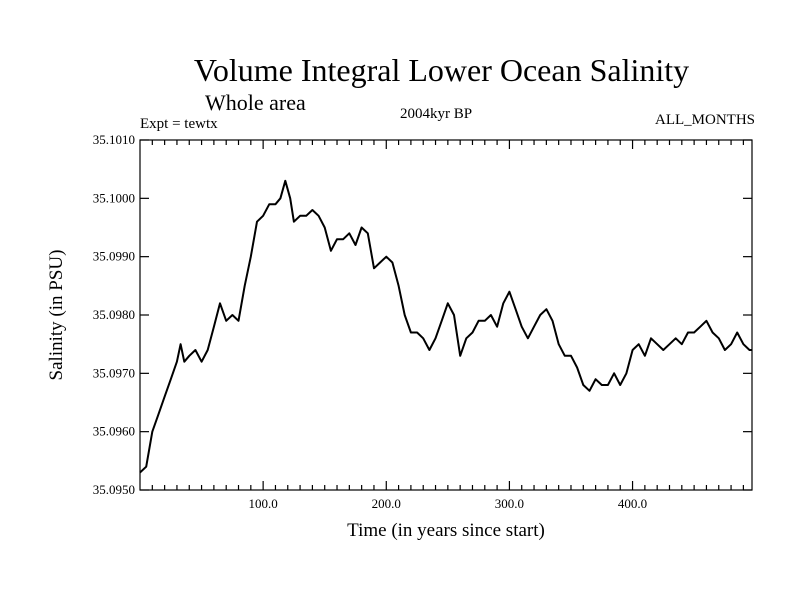  What do you see at coordinates (436, 114) in the screenshot?
I see `period-label: 2004kyr BP` at bounding box center [436, 114].